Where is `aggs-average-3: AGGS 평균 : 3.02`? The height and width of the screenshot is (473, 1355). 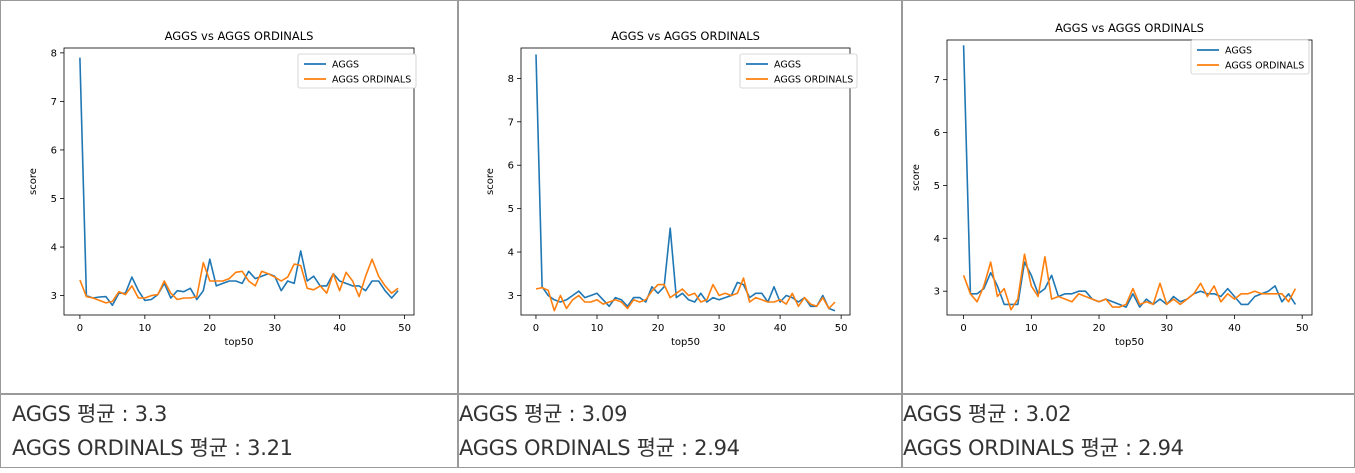 aggs-average-3: AGGS 평균 : 3.02 is located at coordinates (987, 414).